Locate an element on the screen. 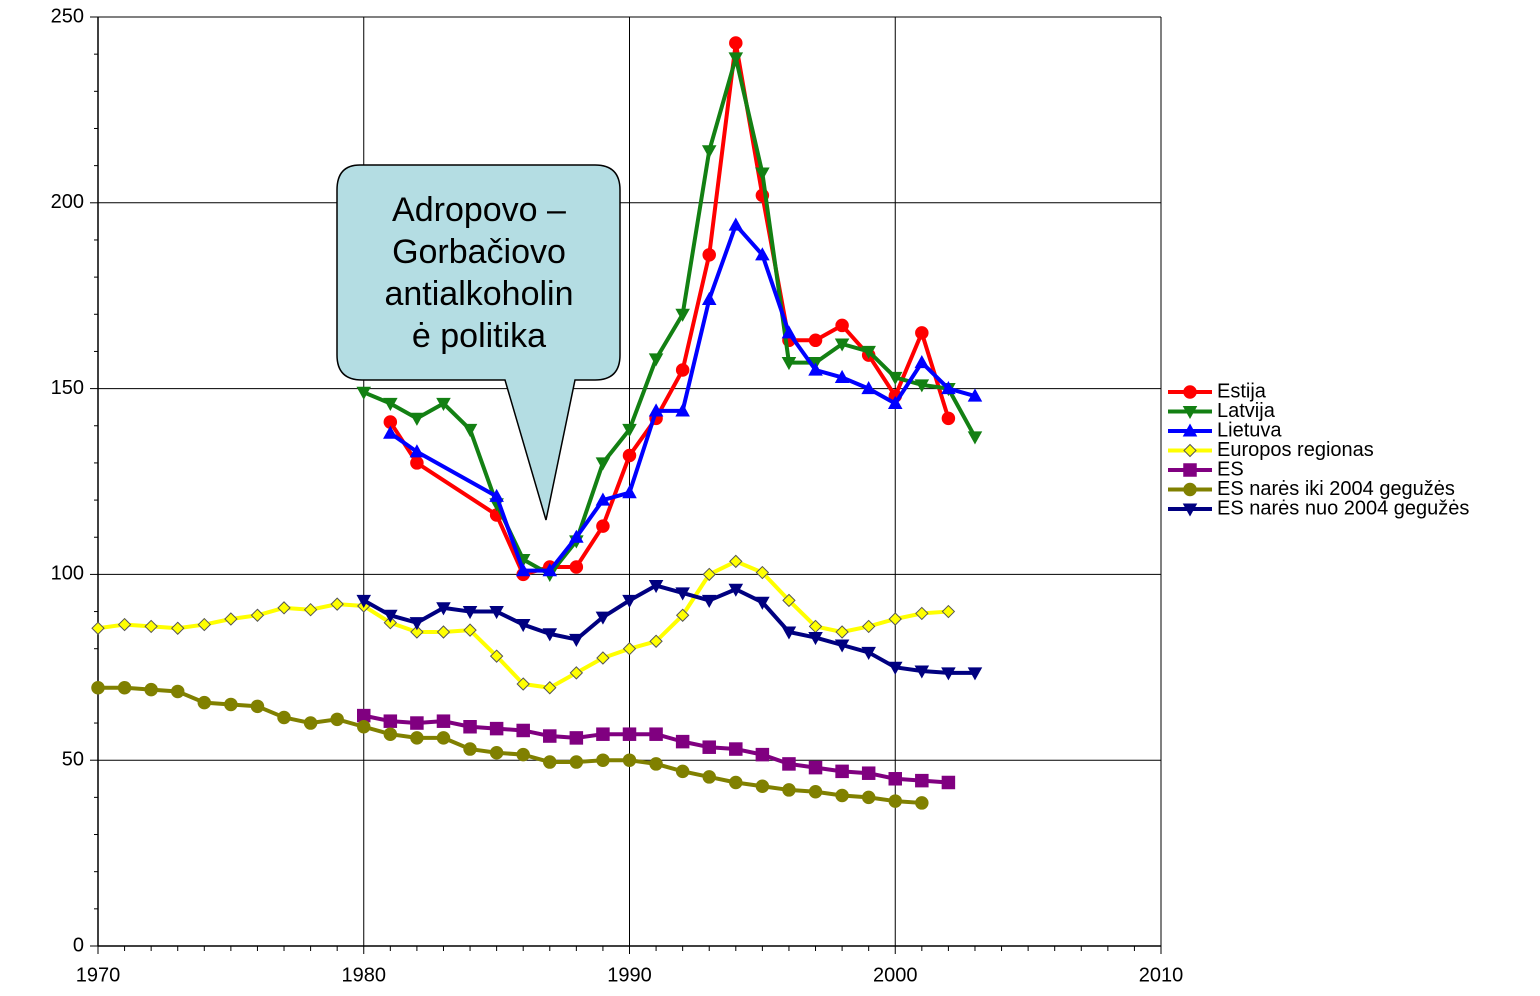 The height and width of the screenshot is (996, 1540). annotation-line: antialkoholin is located at coordinates (478, 294).